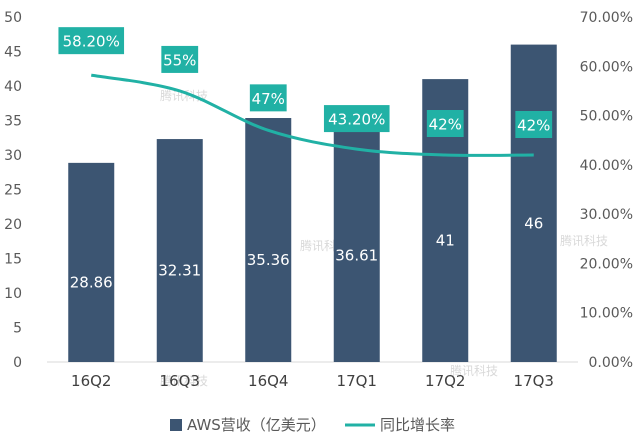 The width and height of the screenshot is (641, 441). I want to click on legend: AWS营收（亿美元） 同比增长率, so click(312, 425).